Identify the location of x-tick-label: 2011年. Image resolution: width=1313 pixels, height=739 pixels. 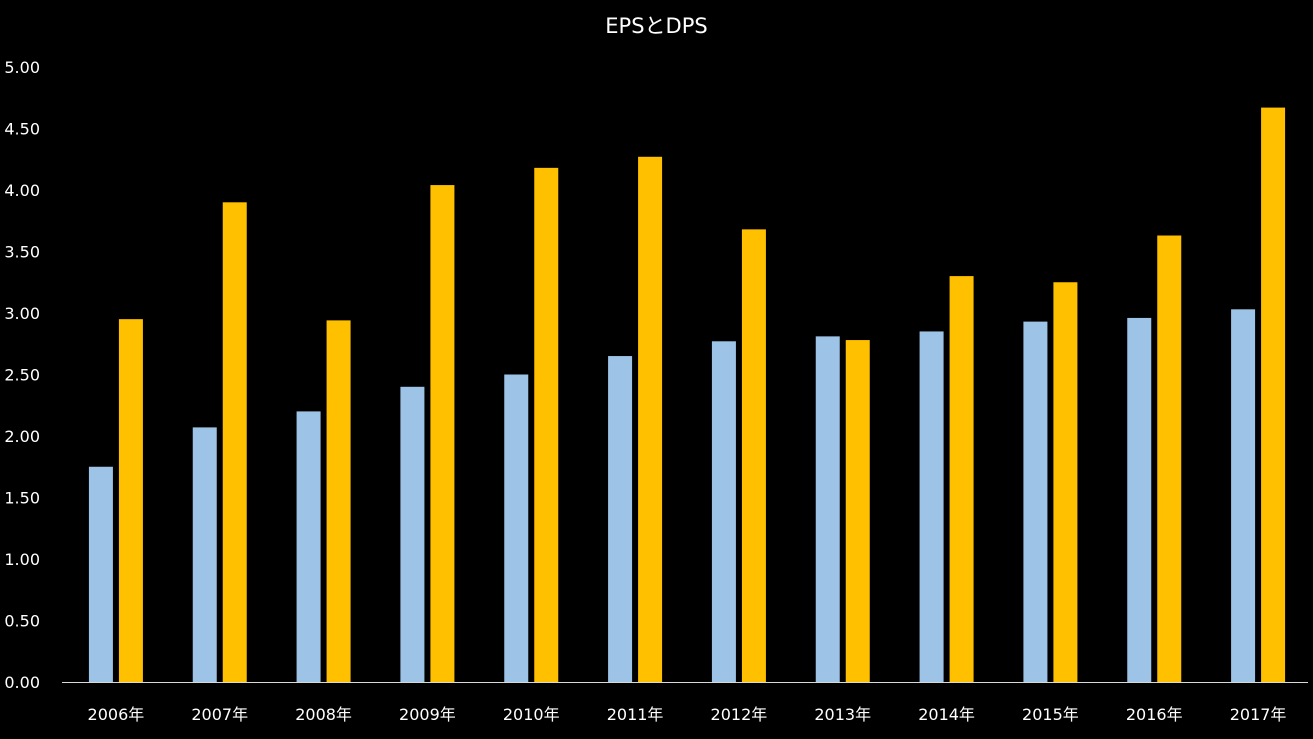
(635, 714).